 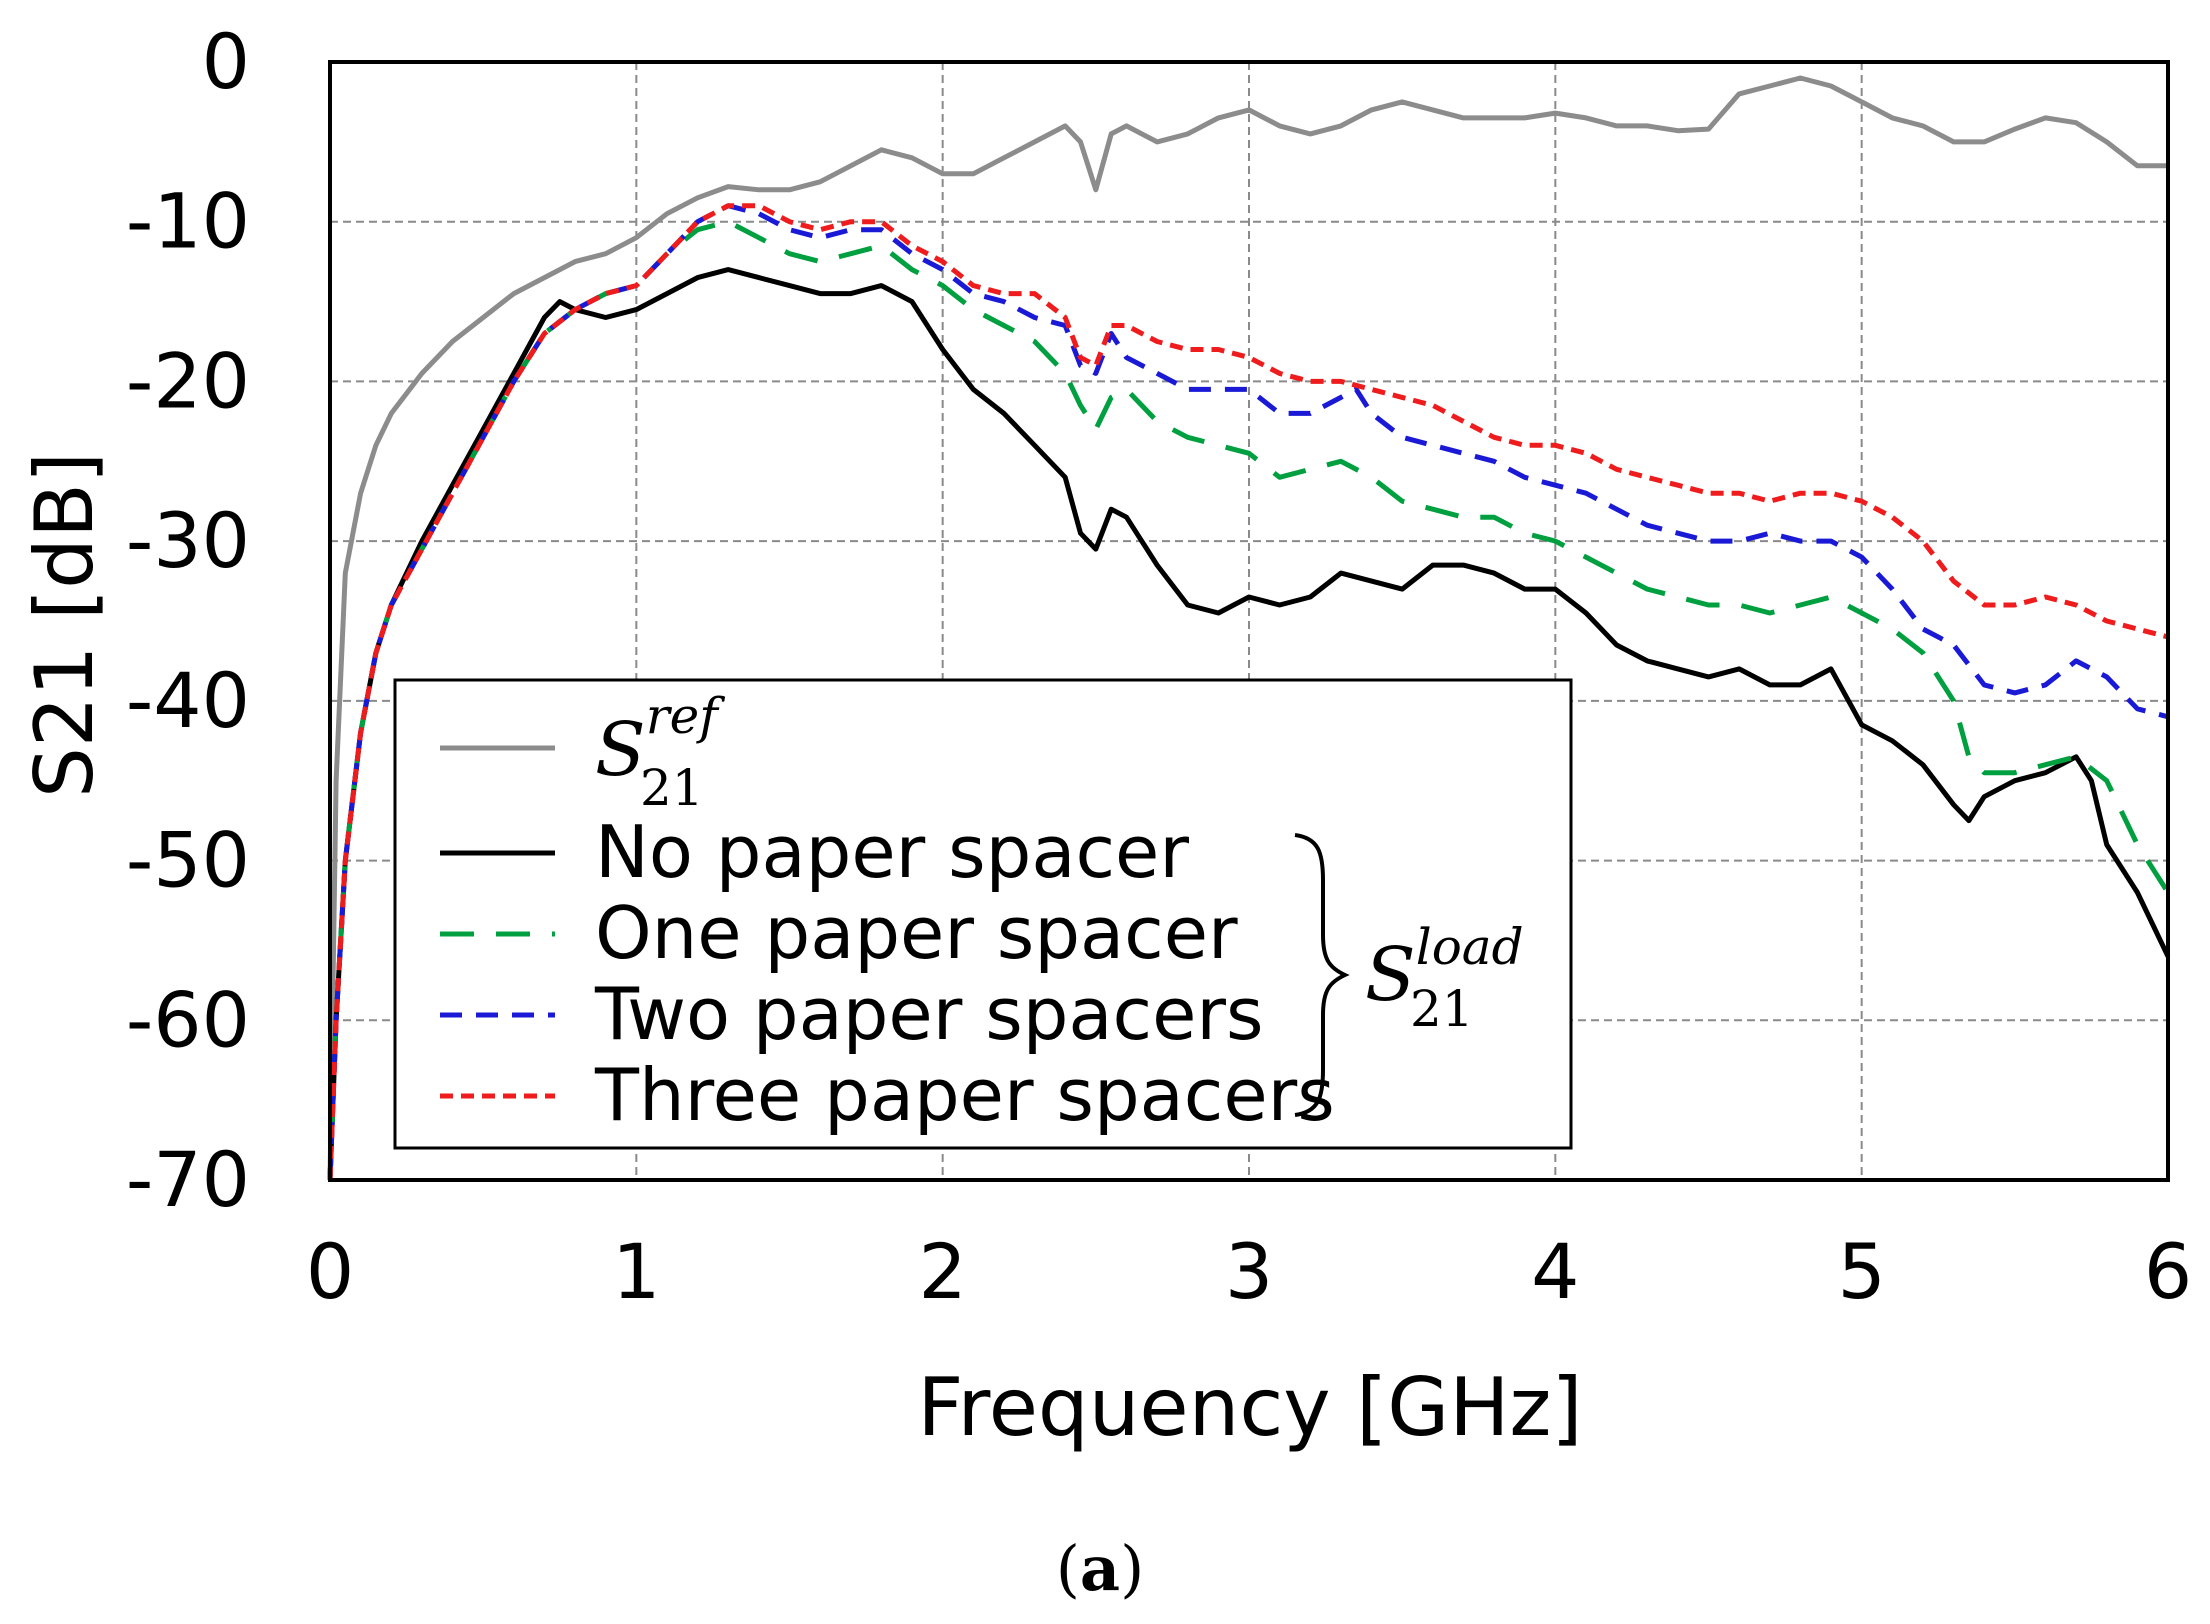 What do you see at coordinates (929, 1014) in the screenshot?
I see `legend-label-two-paper-spacers: Two paper spacers` at bounding box center [929, 1014].